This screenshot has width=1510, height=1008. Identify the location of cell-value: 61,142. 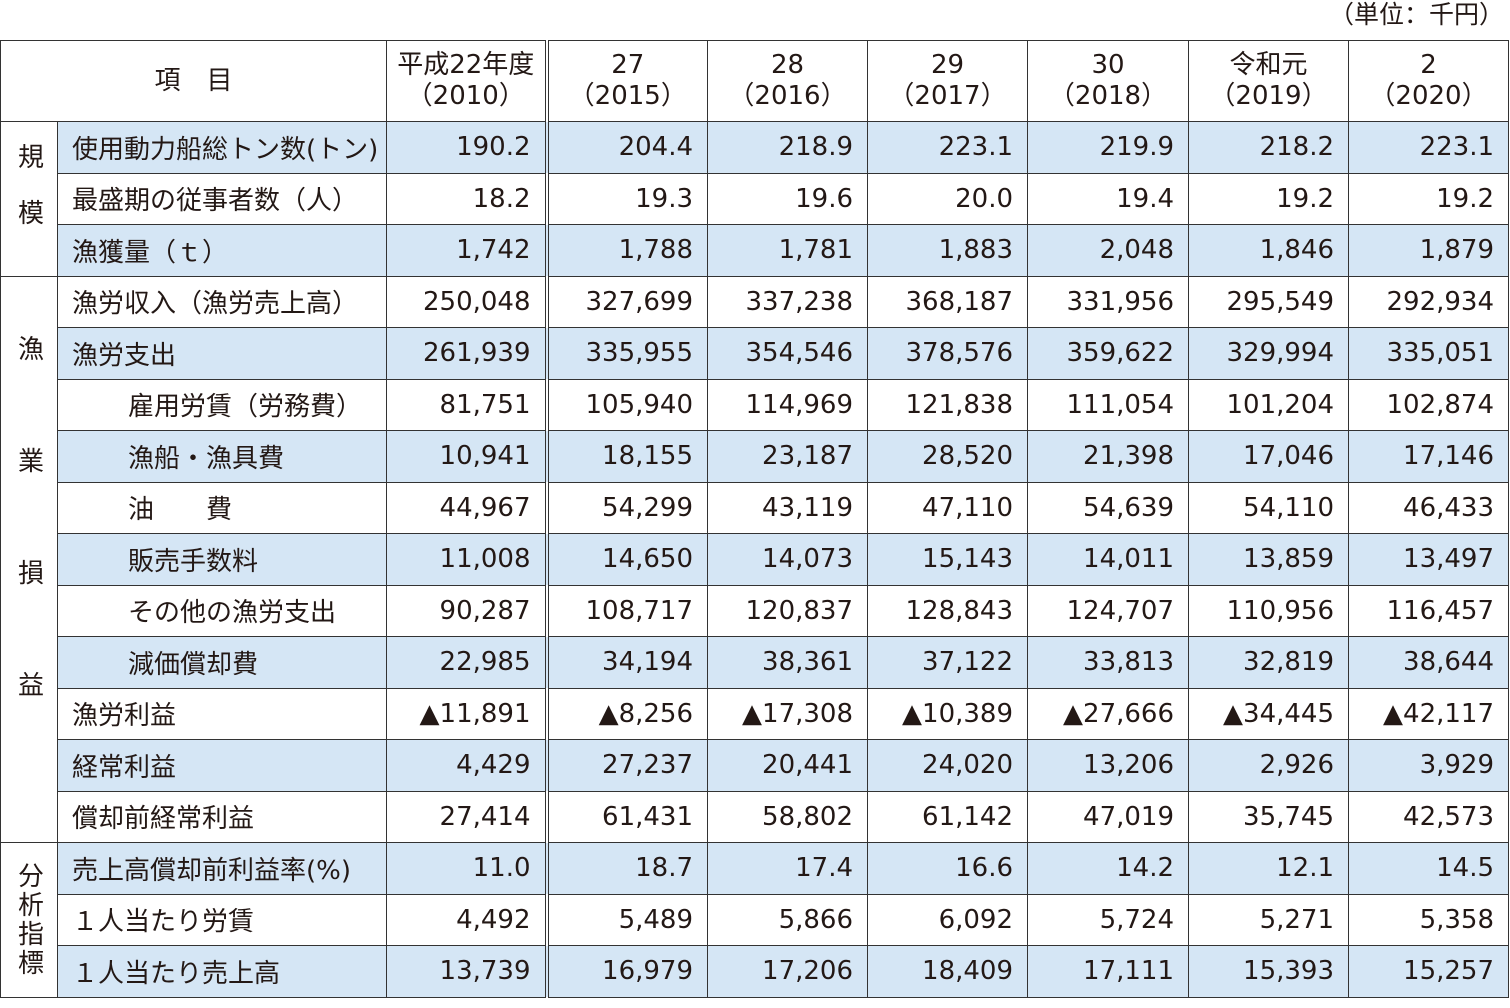
(948, 816).